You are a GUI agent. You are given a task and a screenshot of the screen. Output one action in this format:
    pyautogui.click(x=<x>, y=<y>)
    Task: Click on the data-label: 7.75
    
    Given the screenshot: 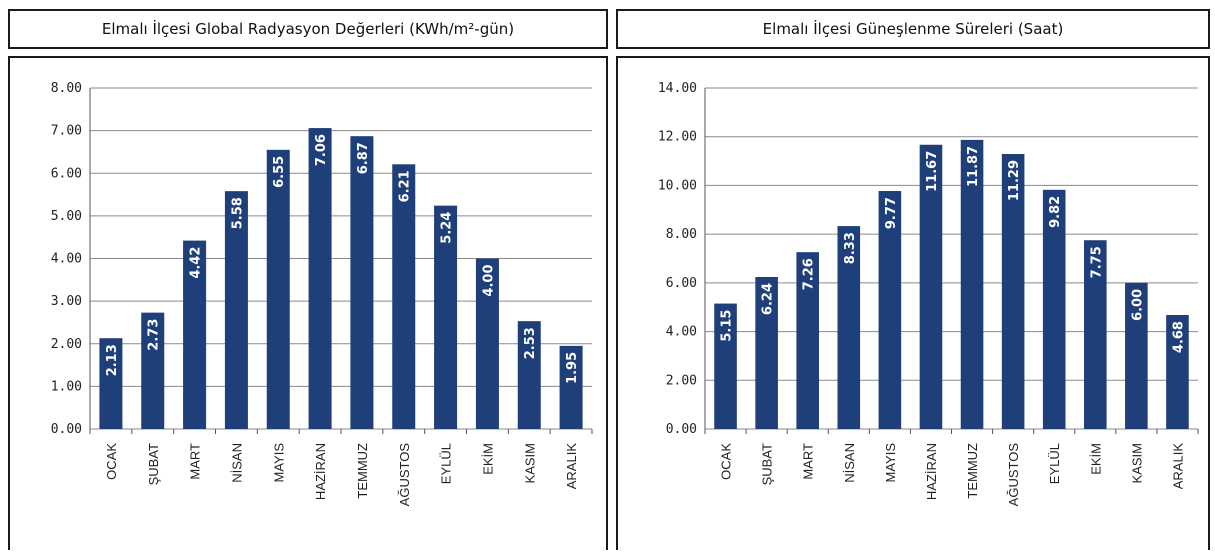 What is the action you would take?
    pyautogui.click(x=1096, y=262)
    